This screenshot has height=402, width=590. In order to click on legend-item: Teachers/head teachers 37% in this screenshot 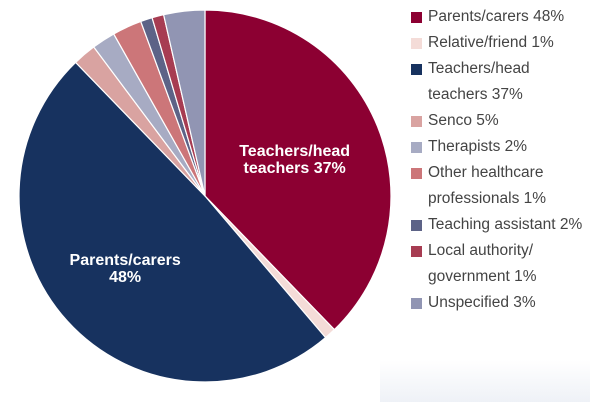, I will do `click(500, 82)`.